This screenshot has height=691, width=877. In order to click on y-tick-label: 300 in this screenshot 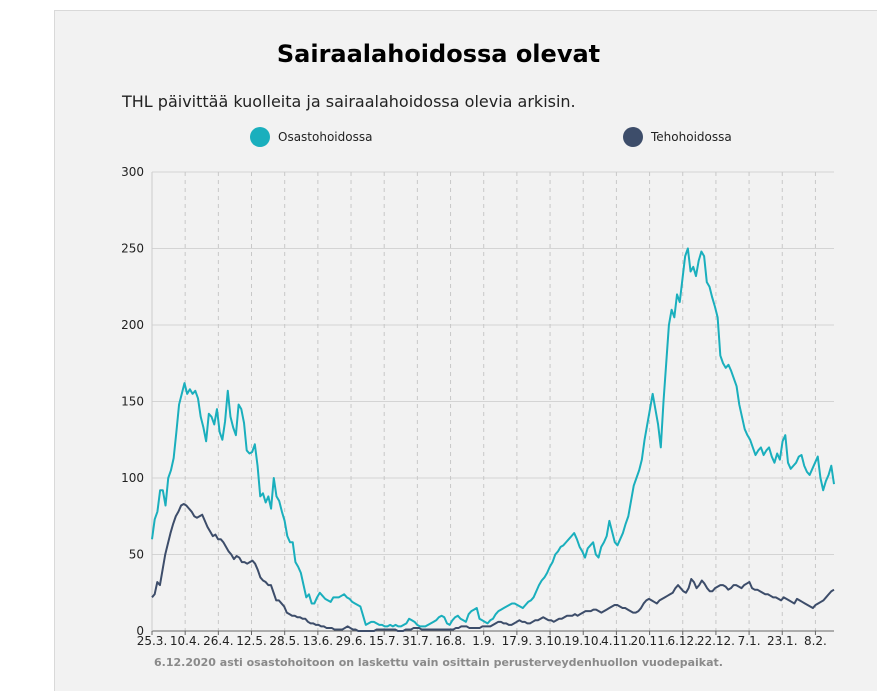, I will do `click(132, 172)`.